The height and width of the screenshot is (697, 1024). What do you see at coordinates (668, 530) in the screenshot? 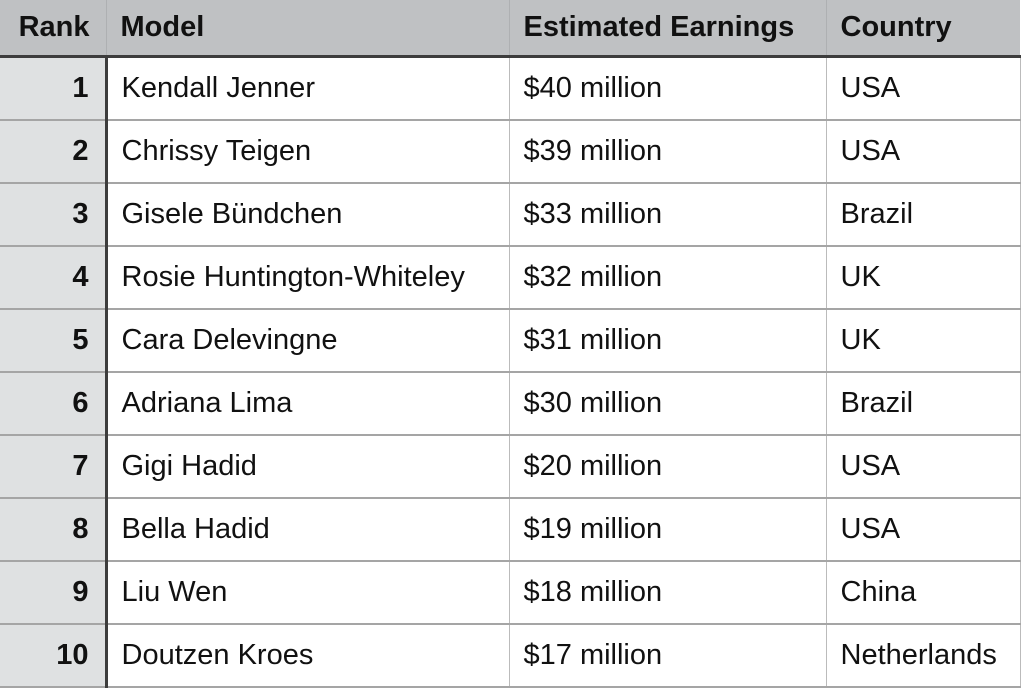
I see `earnings-cell: $19 million` at bounding box center [668, 530].